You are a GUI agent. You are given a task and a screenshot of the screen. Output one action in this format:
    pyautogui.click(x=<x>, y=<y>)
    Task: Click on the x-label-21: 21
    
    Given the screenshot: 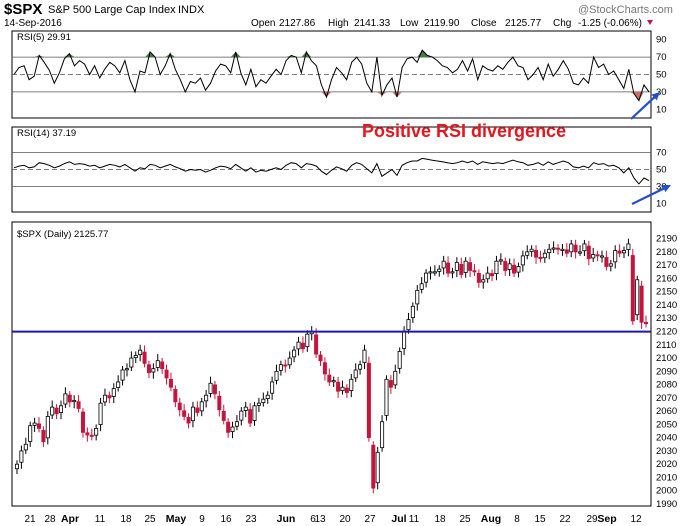 What is the action you would take?
    pyautogui.click(x=30, y=519)
    